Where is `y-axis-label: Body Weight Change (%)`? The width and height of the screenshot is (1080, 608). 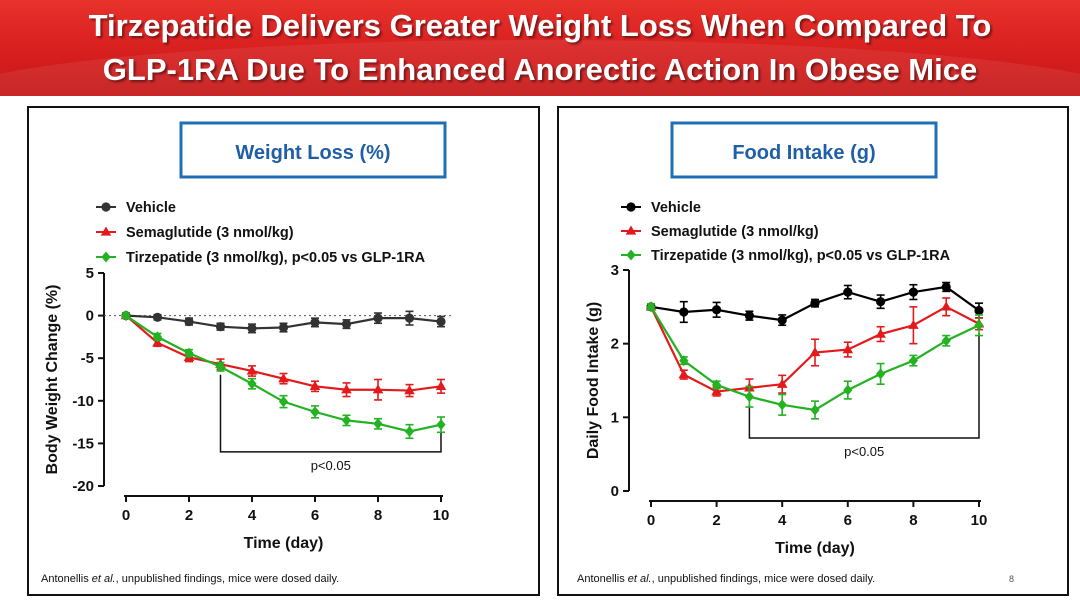
y-axis-label: Body Weight Change (%) is located at coordinates (52, 380).